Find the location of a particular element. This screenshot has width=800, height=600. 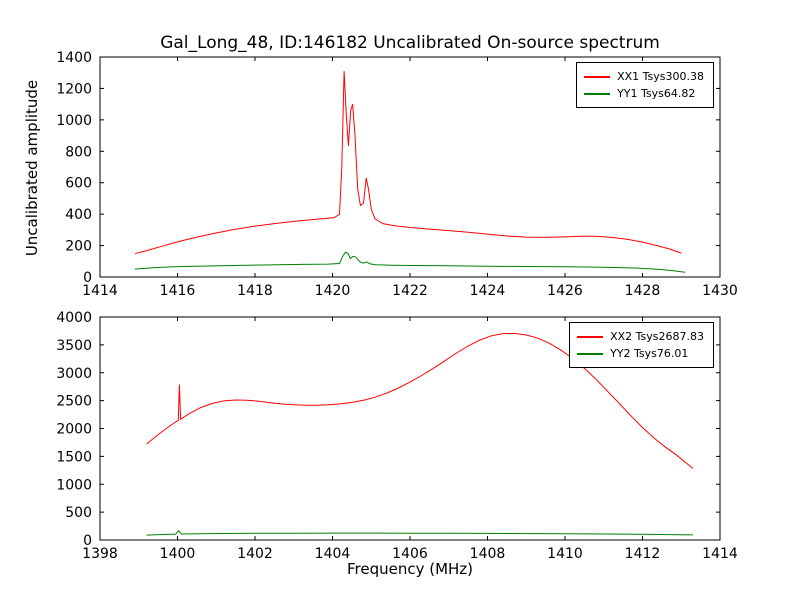

legend-entry-xx1: XX1 Tsys300.38 is located at coordinates (644, 76).